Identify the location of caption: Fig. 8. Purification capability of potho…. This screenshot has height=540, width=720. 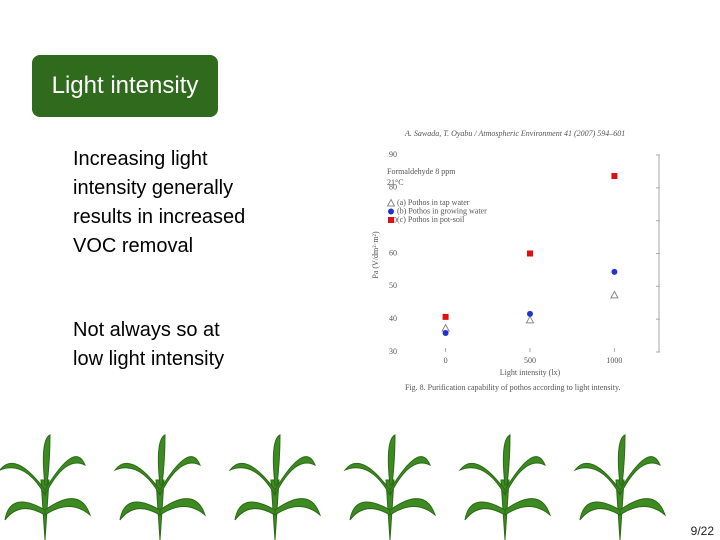
(512, 387).